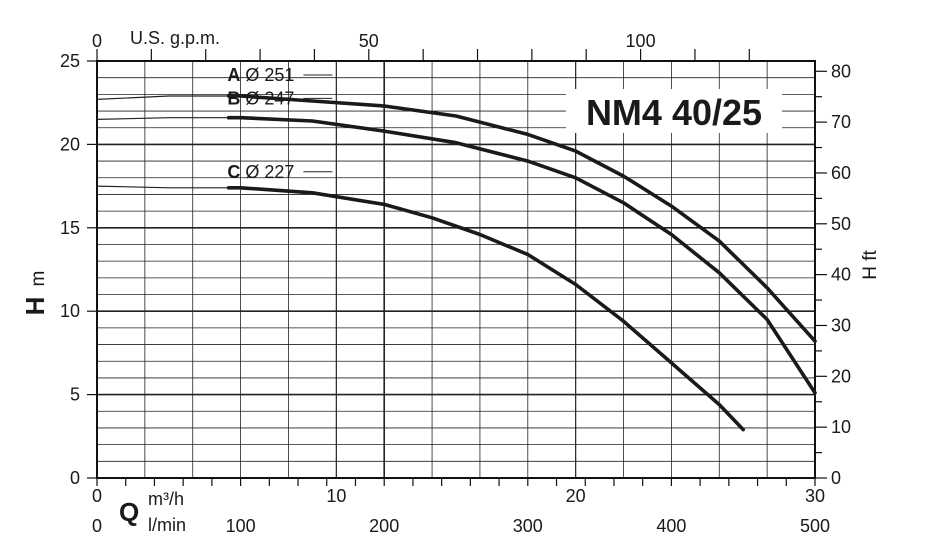  What do you see at coordinates (841, 224) in the screenshot?
I see `ft-tick-label: 50` at bounding box center [841, 224].